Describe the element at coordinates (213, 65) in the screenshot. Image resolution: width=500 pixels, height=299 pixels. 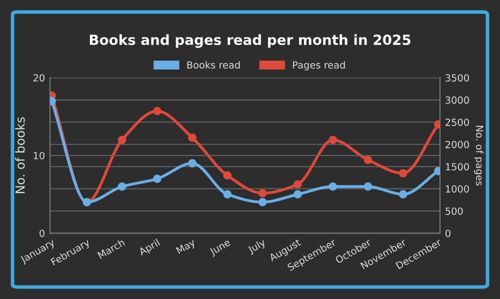
I see `legend-label: Books read` at that location.